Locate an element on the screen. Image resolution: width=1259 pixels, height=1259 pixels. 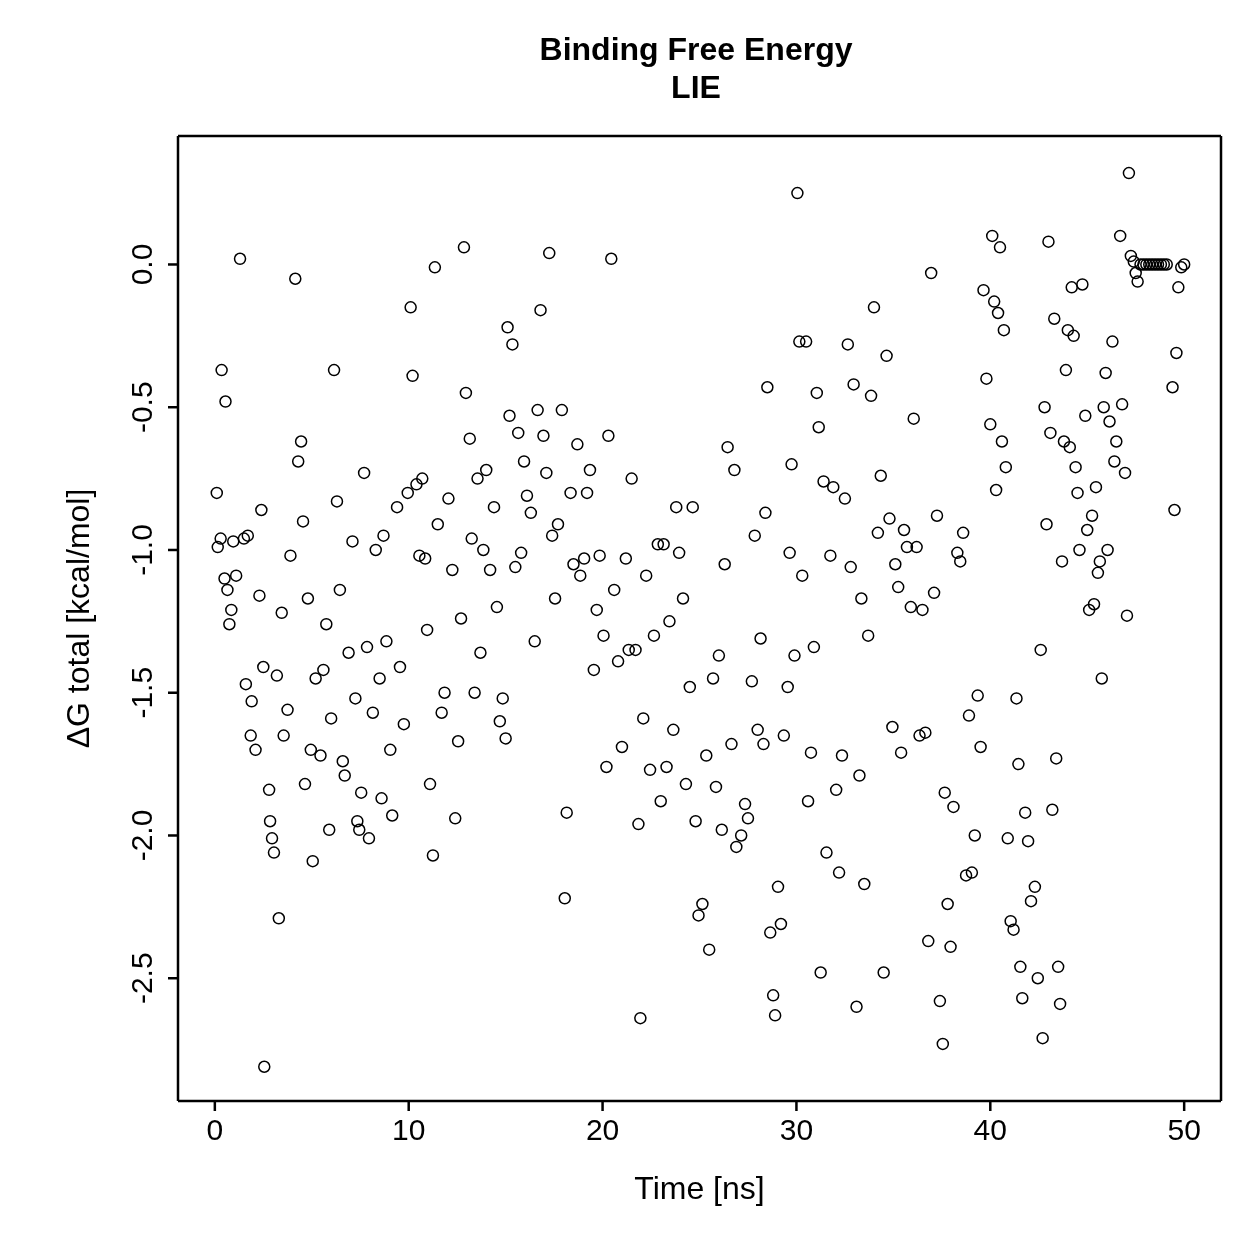
chart-subtitle: LIE is located at coordinates (696, 87).